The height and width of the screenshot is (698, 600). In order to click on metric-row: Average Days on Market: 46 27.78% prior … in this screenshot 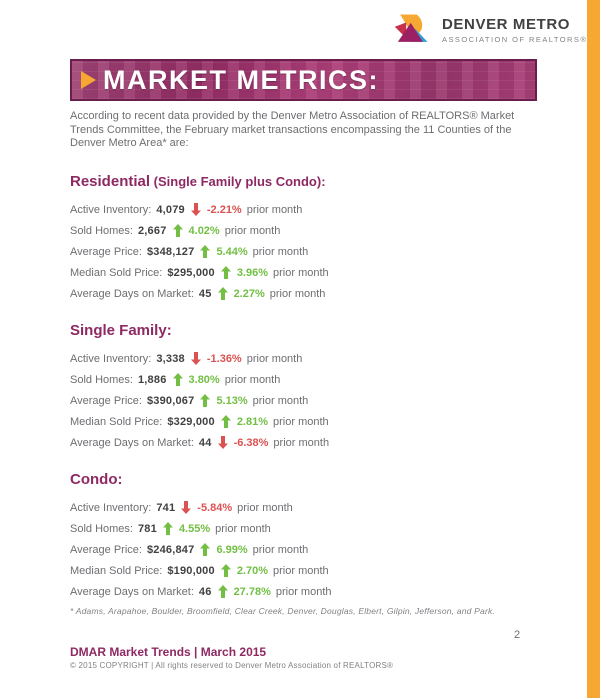, I will do `click(301, 592)`.